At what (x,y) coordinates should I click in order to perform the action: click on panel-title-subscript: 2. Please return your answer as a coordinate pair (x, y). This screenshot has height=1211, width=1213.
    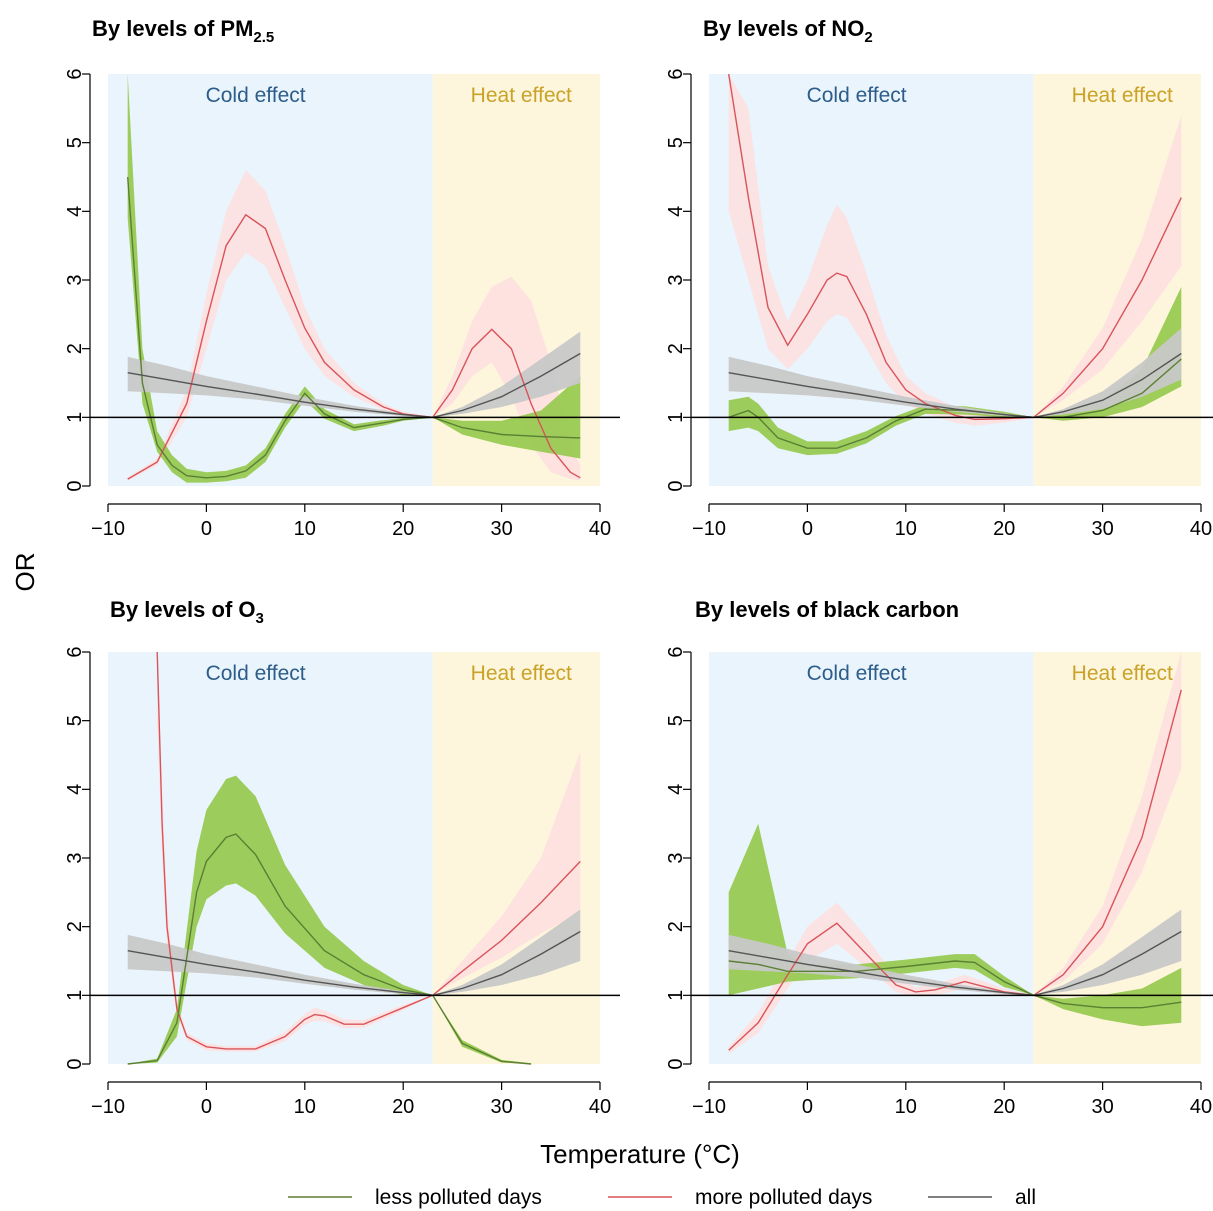
    Looking at the image, I should click on (868, 37).